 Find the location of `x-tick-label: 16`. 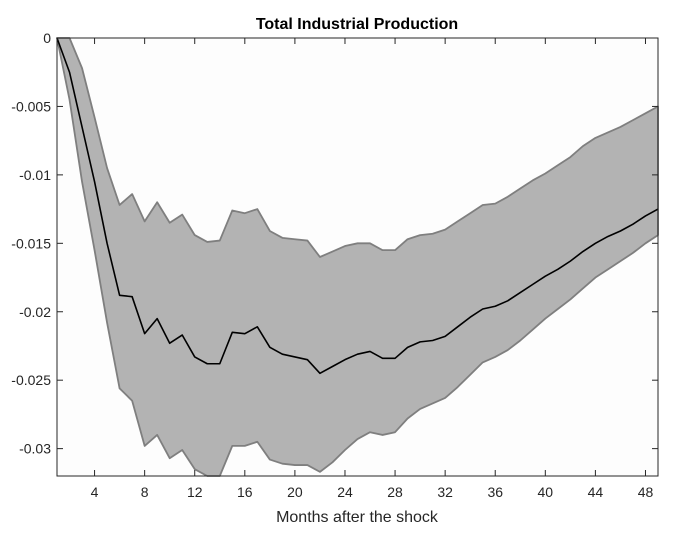

x-tick-label: 16 is located at coordinates (245, 492).